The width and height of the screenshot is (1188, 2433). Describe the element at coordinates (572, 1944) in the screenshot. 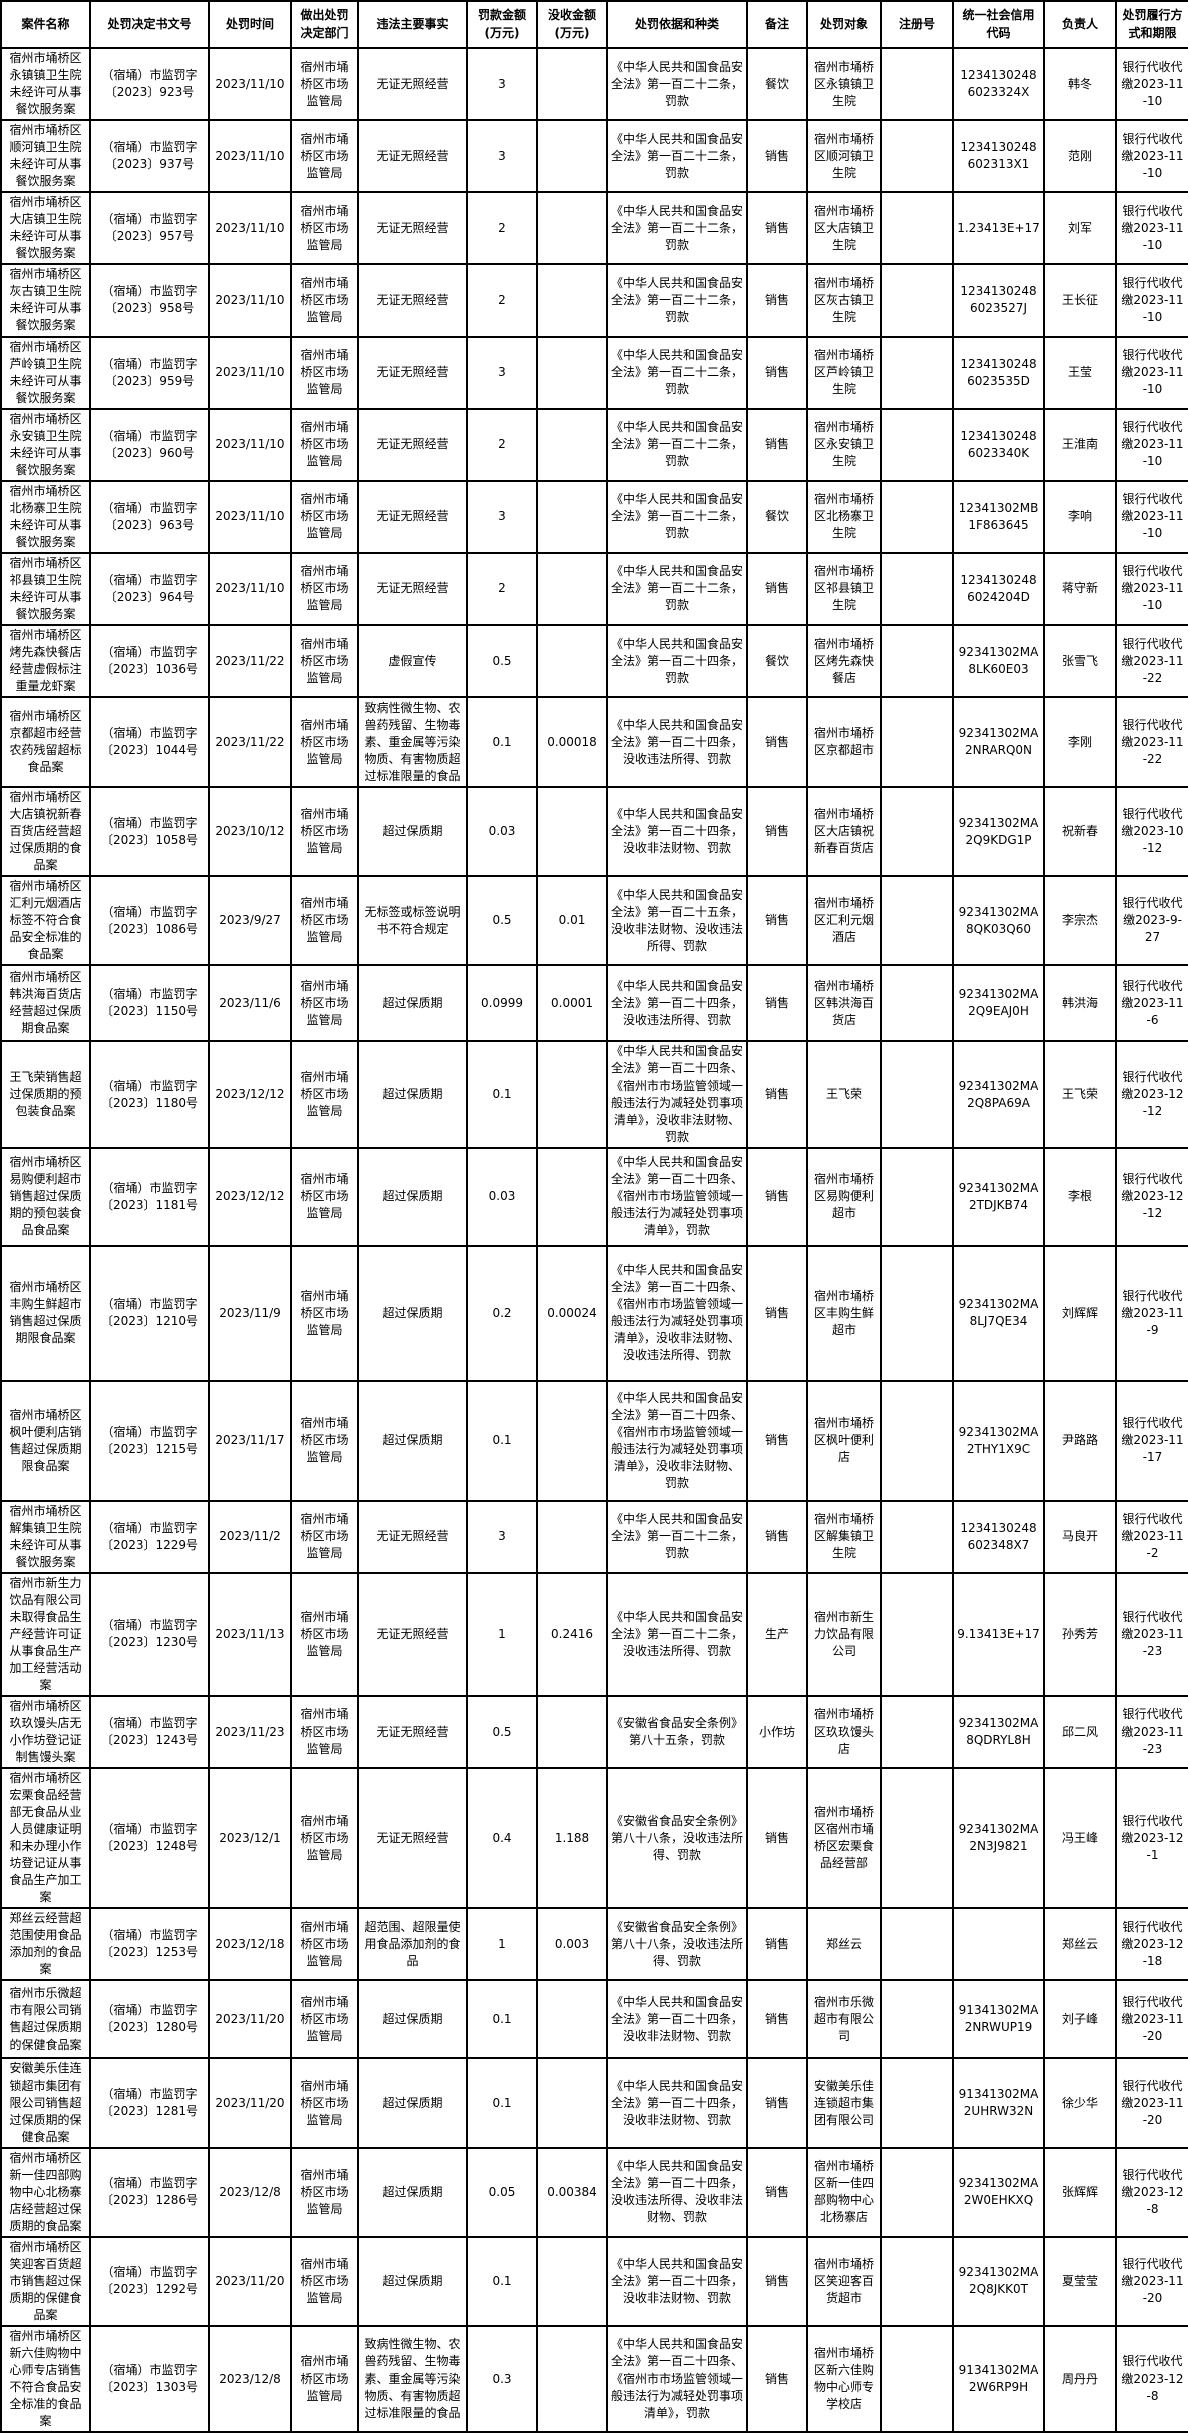

I see `table-cell: 0.003` at that location.